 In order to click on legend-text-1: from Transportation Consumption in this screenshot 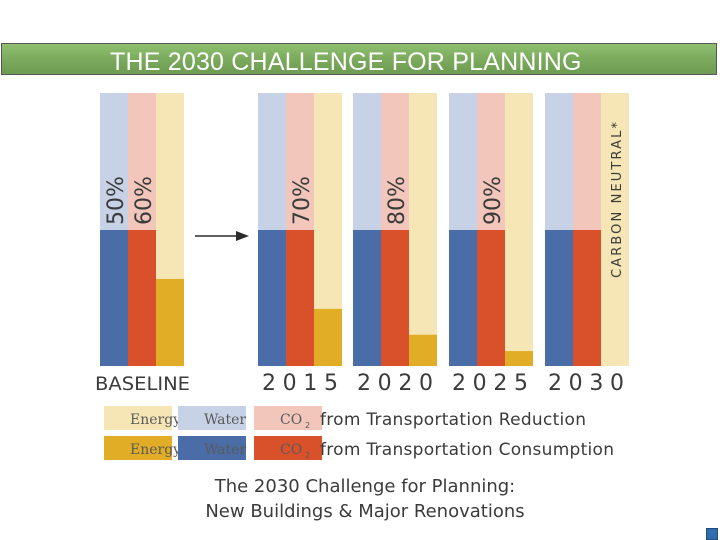, I will do `click(467, 450)`.